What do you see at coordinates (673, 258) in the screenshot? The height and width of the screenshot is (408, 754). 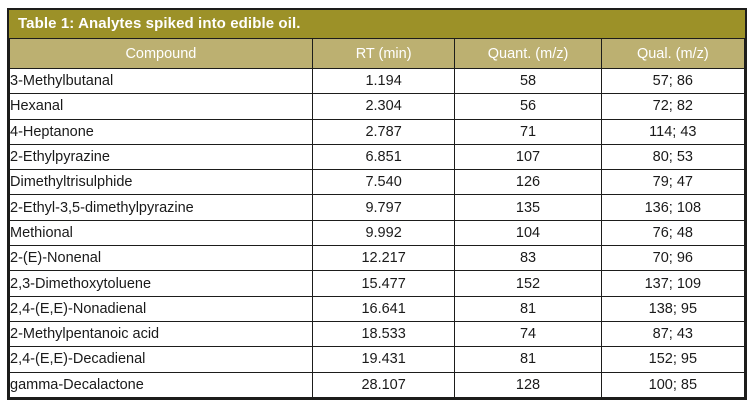 I see `cell-qual: 70; 96` at bounding box center [673, 258].